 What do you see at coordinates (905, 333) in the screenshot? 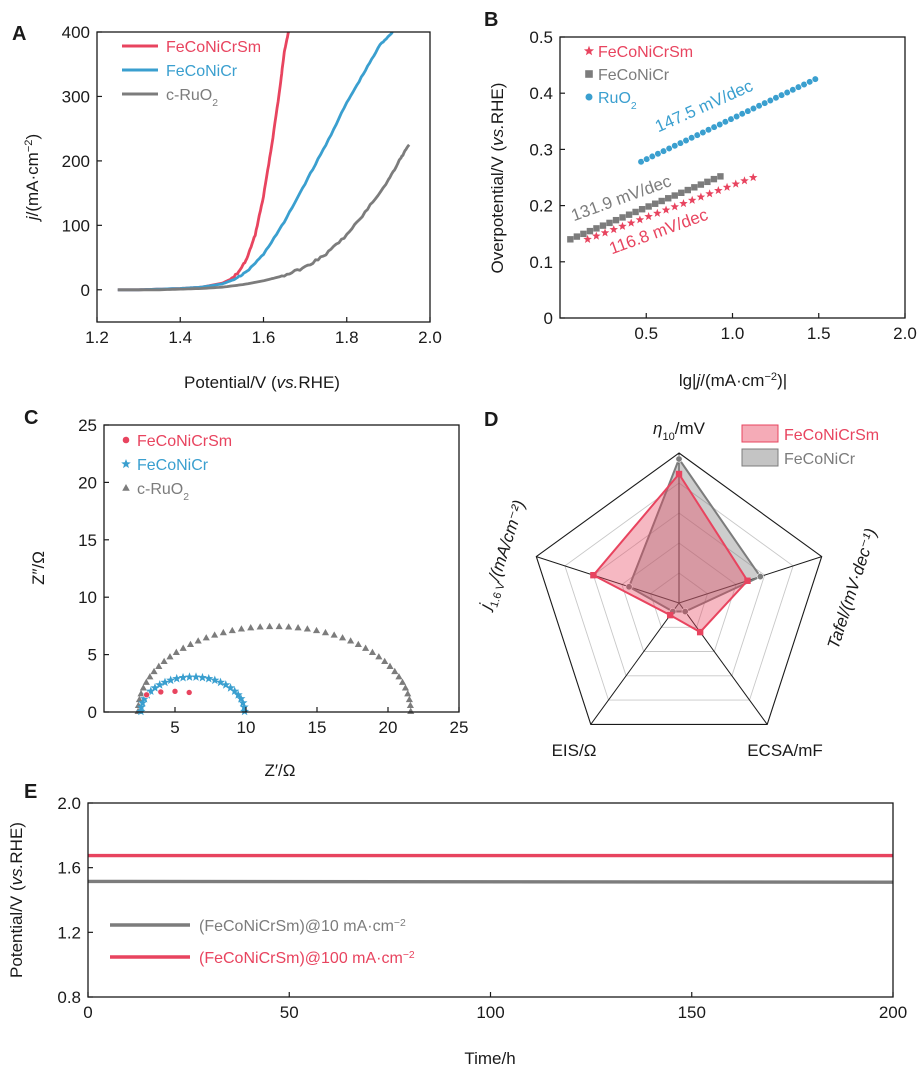
I see `x-tick-label: 2.0` at bounding box center [905, 333].